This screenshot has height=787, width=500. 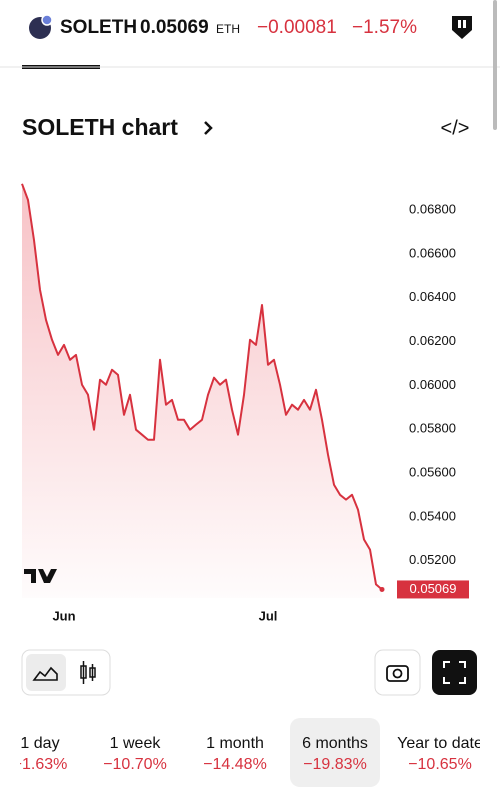 I want to click on camera-icon, so click(x=397, y=673).